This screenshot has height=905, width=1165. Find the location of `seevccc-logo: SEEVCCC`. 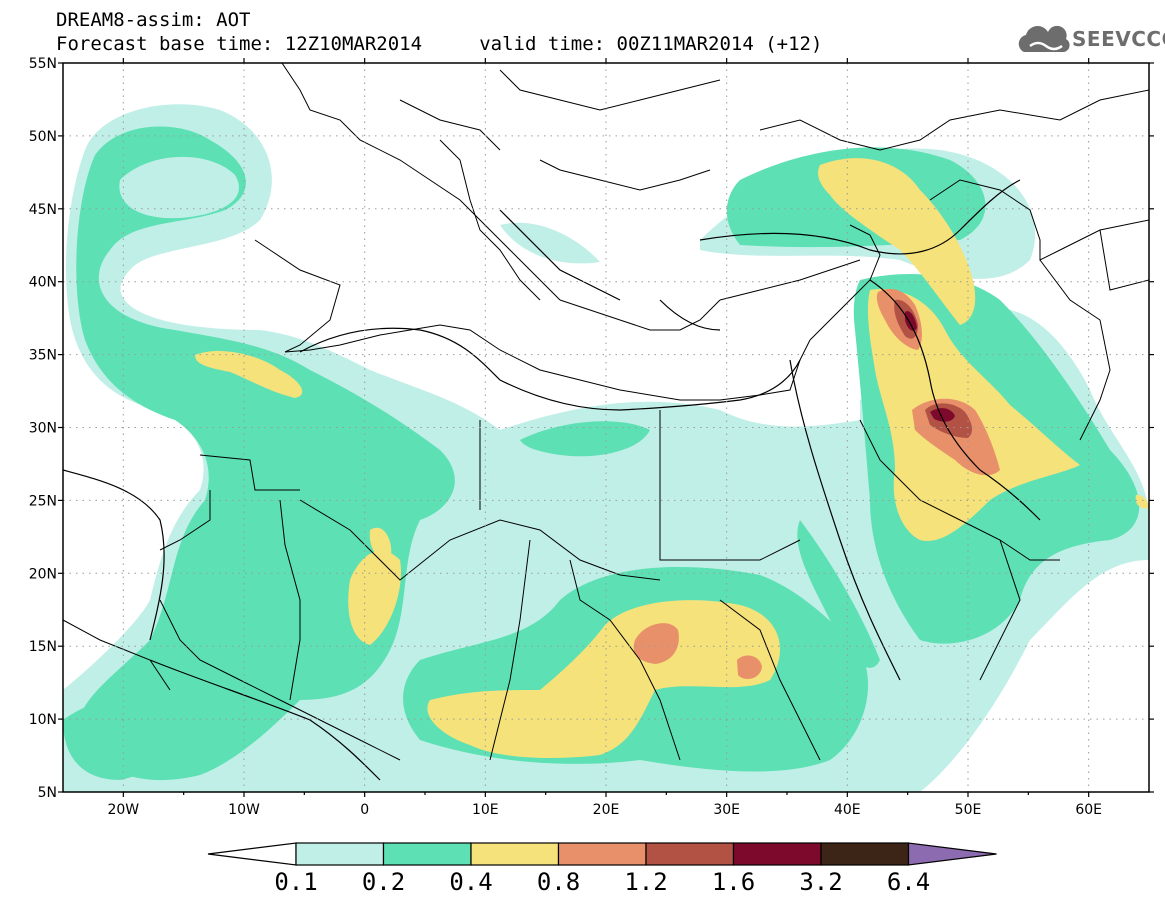

seevccc-logo: SEEVCCC is located at coordinates (1118, 39).